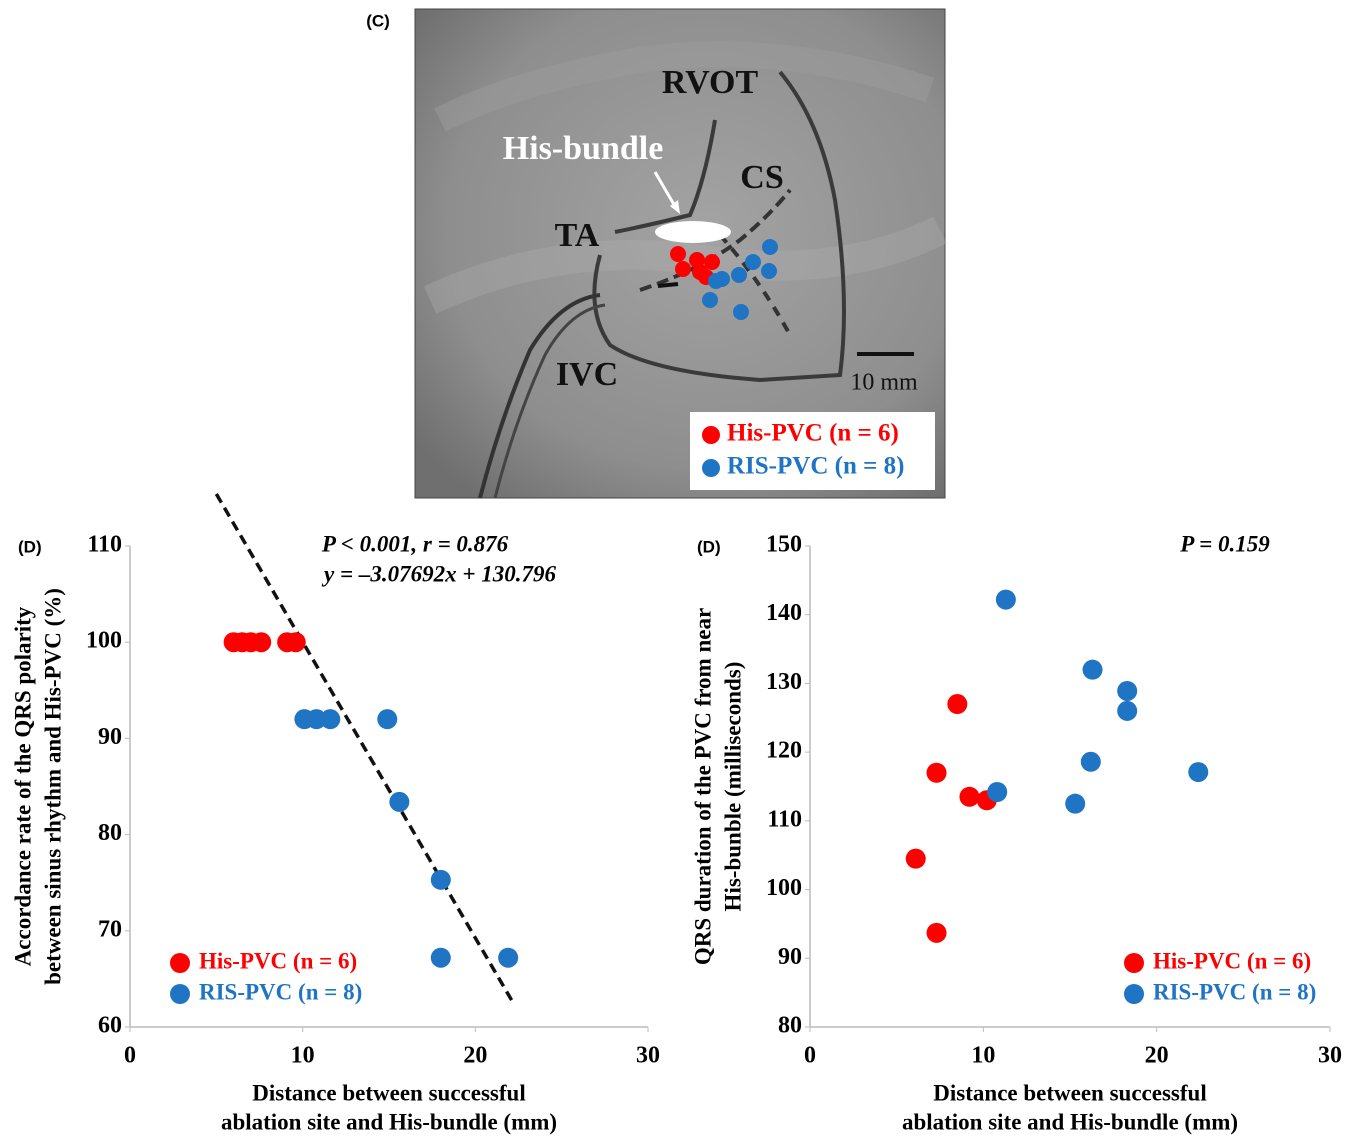 Image resolution: width=1360 pixels, height=1137 pixels. What do you see at coordinates (784, 545) in the screenshot?
I see `y-tick-label: 150` at bounding box center [784, 545].